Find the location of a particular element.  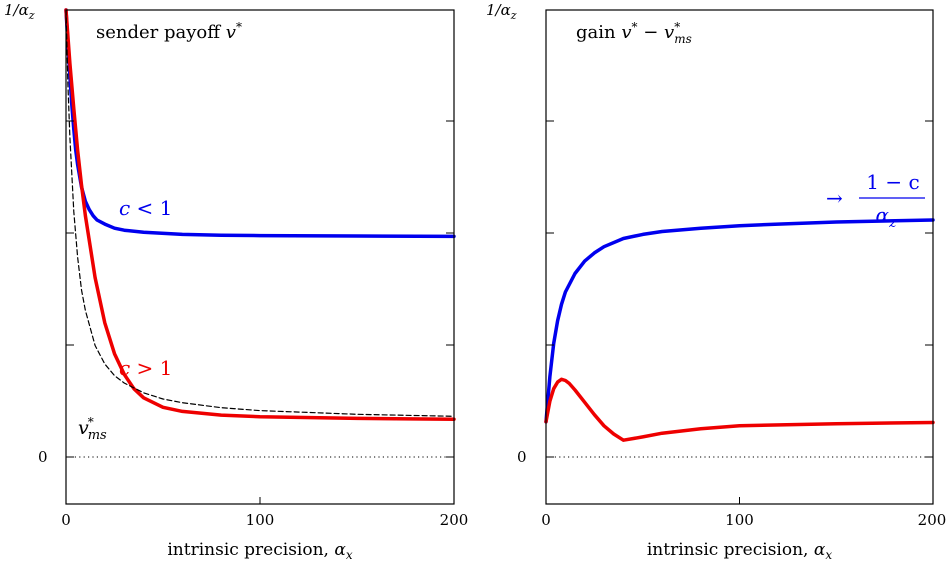

left-xtick-label: 100 is located at coordinates (260, 520).